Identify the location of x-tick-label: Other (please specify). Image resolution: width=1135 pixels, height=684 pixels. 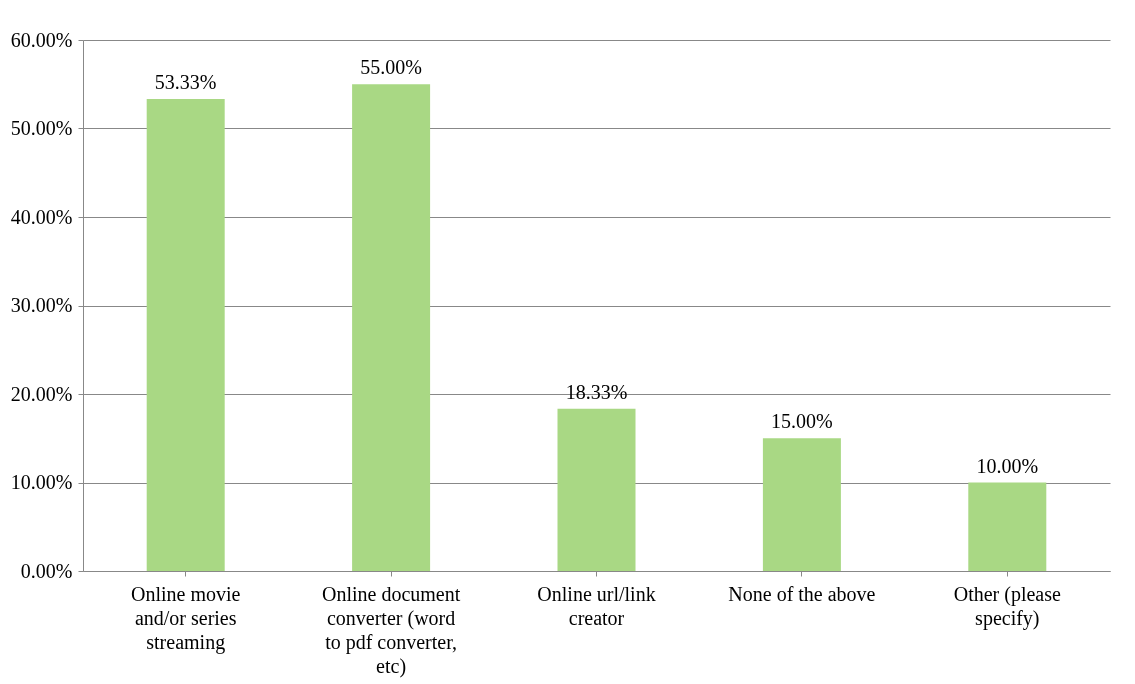
(1007, 606).